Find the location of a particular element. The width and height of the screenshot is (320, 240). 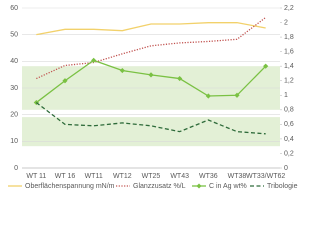

y2-tick-label: 1,8 is located at coordinates (289, 37).